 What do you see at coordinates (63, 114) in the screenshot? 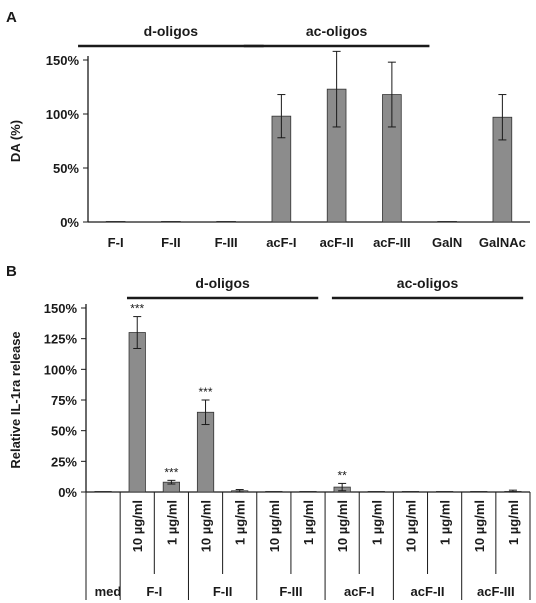
I see `panel-a-y-tick-label: 100%` at bounding box center [63, 114].